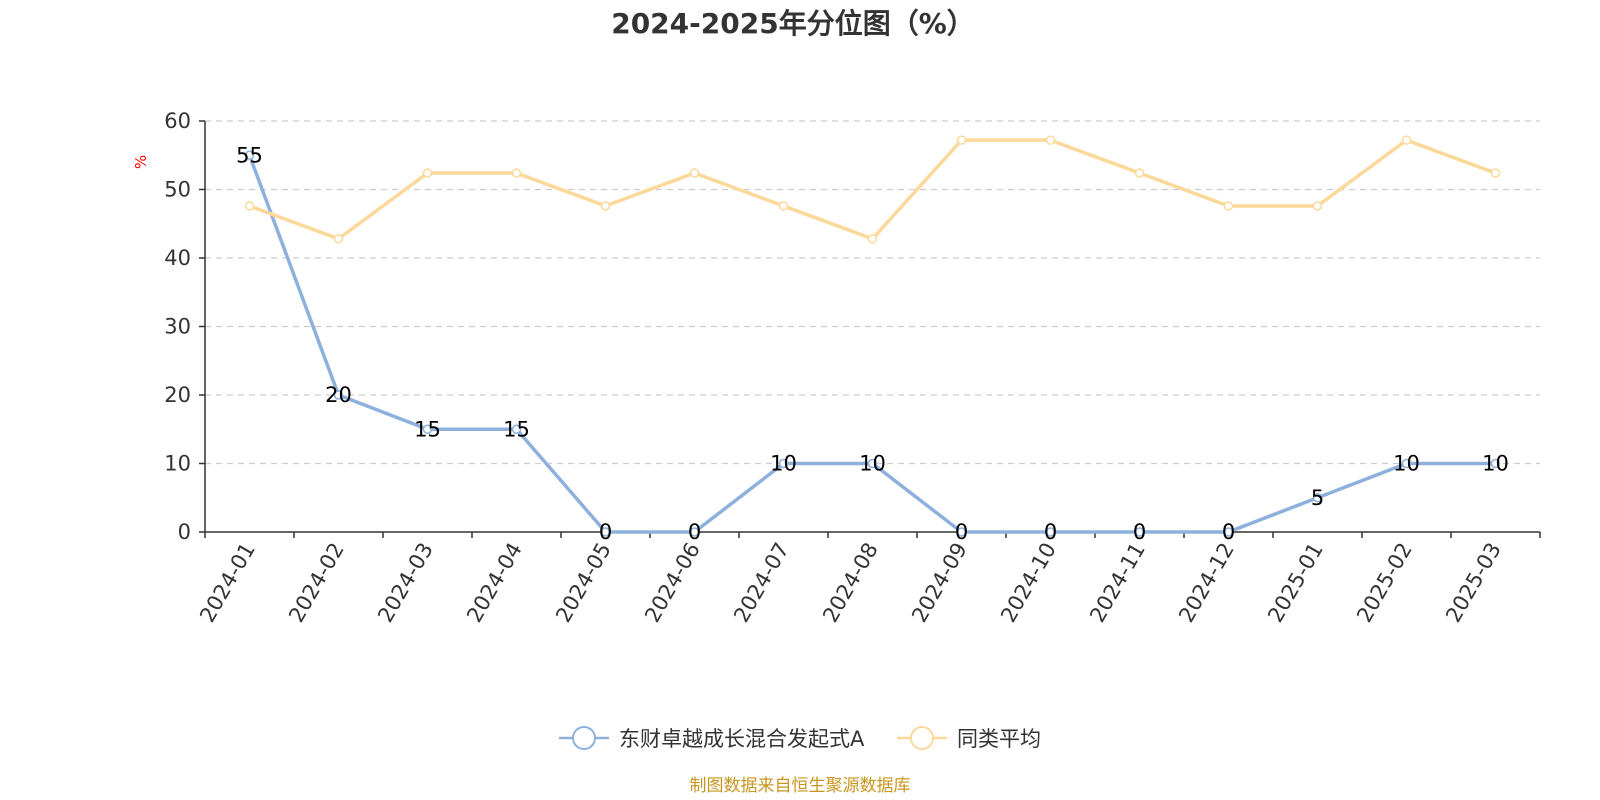 Image resolution: width=1600 pixels, height=800 pixels. Describe the element at coordinates (1473, 583) in the screenshot. I see `x-tick-label-2025-03: 2025-03` at that location.